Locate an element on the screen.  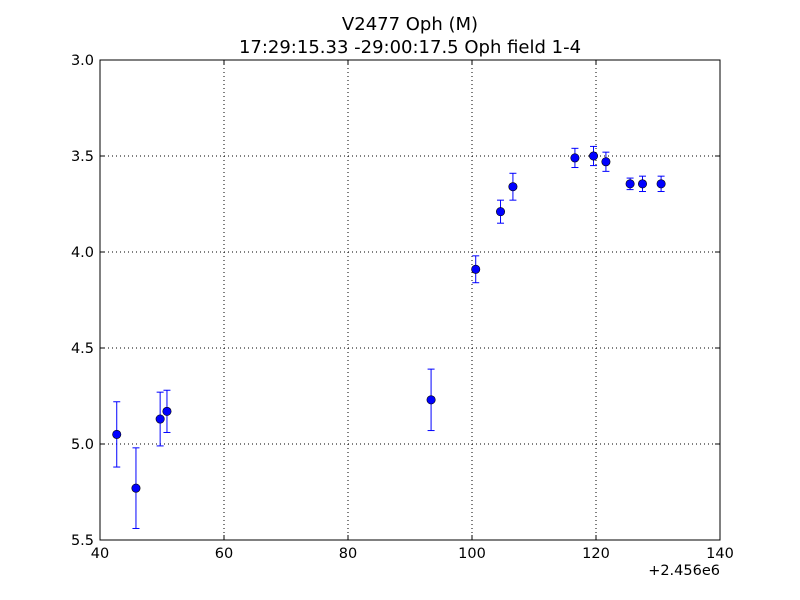
x-tick-label: 140 is located at coordinates (720, 554).